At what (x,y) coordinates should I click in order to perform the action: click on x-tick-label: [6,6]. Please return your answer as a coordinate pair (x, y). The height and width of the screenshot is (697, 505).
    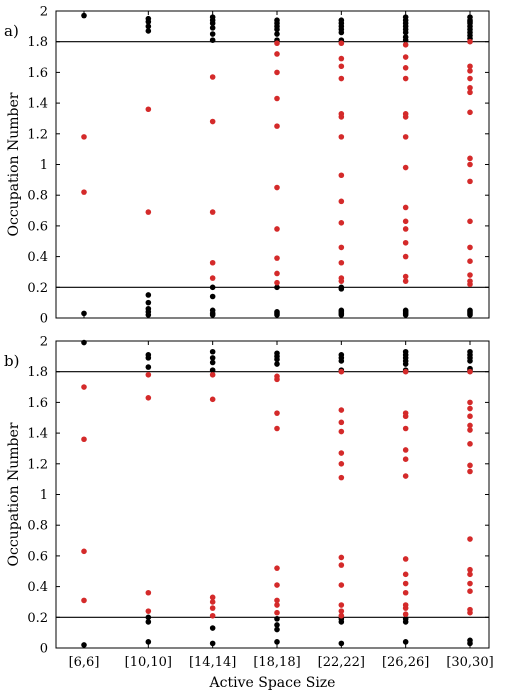
    Looking at the image, I should click on (84, 662).